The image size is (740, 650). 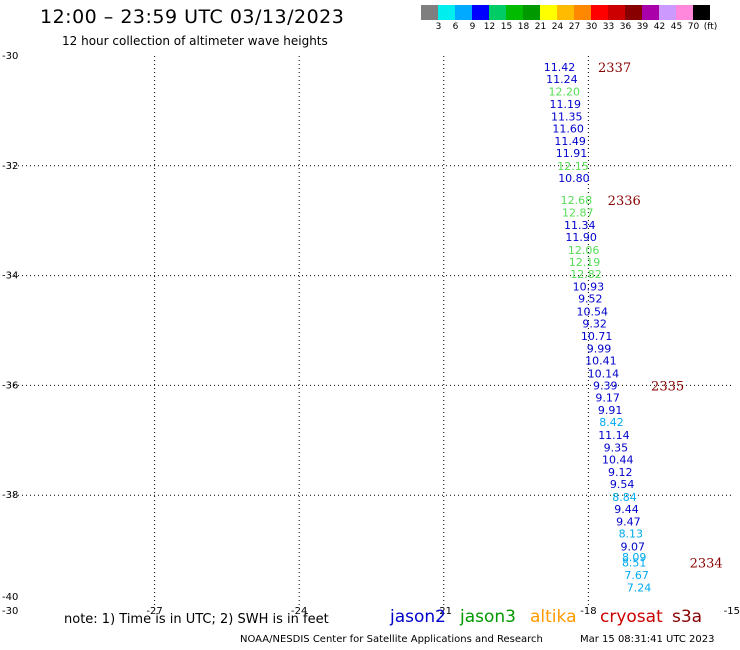 What do you see at coordinates (610, 410) in the screenshot?
I see `data-point-label: 9.91` at bounding box center [610, 410].